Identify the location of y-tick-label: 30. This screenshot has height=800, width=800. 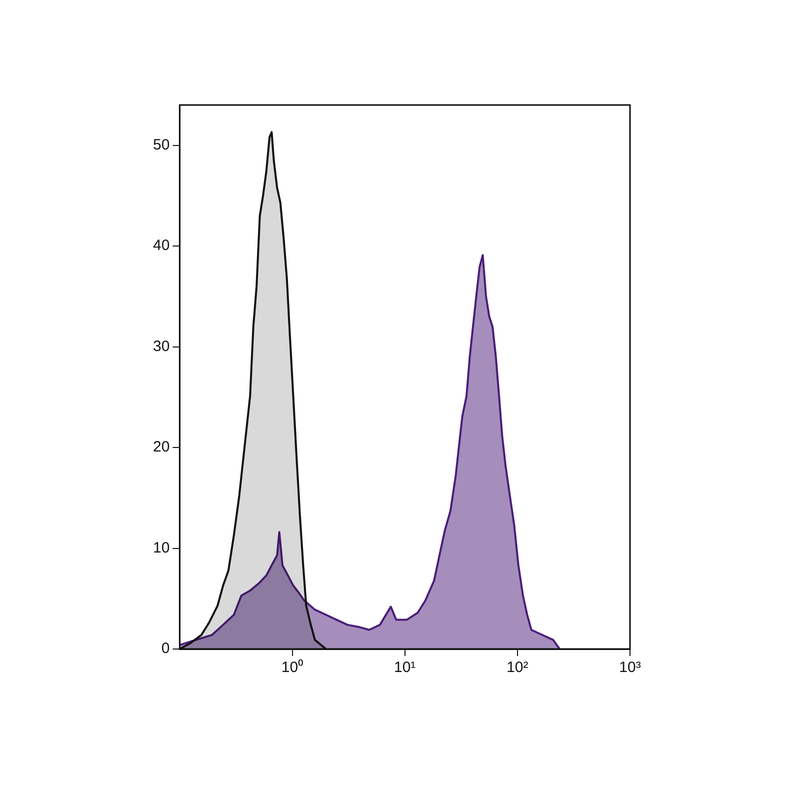
(161, 346).